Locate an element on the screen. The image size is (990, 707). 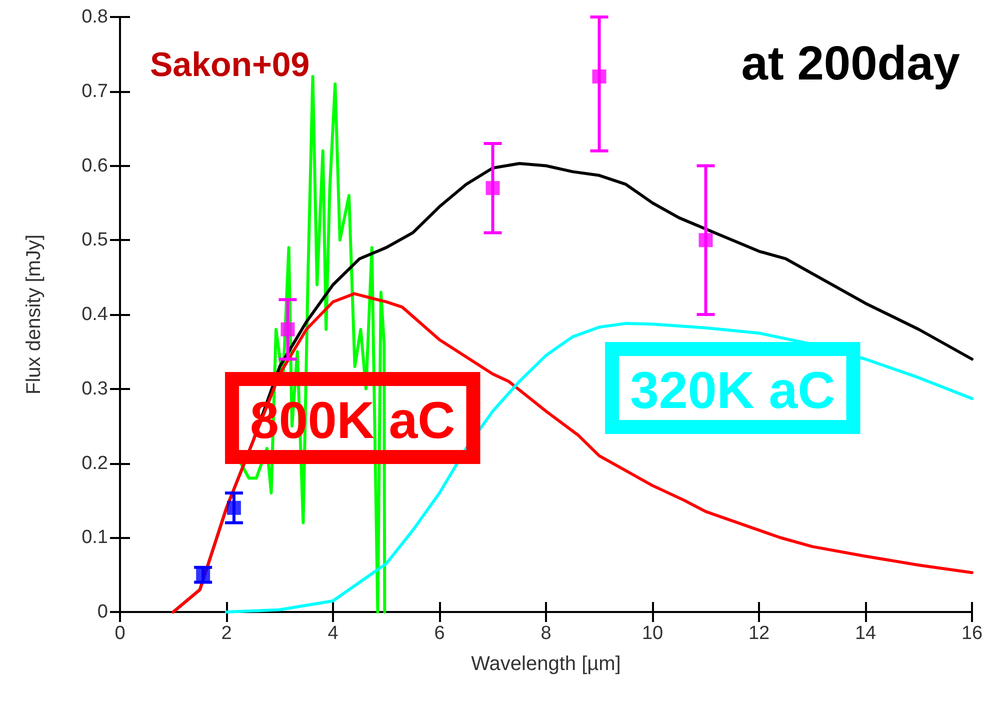
y-tick-label: 0.4 is located at coordinates (95, 314).